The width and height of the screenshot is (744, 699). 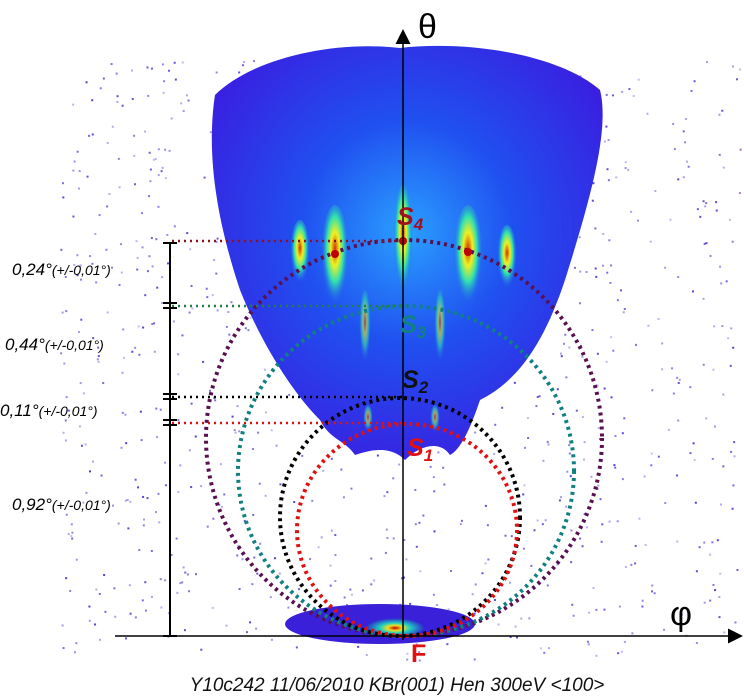 I want to click on spot-label: S4, so click(x=410, y=218).